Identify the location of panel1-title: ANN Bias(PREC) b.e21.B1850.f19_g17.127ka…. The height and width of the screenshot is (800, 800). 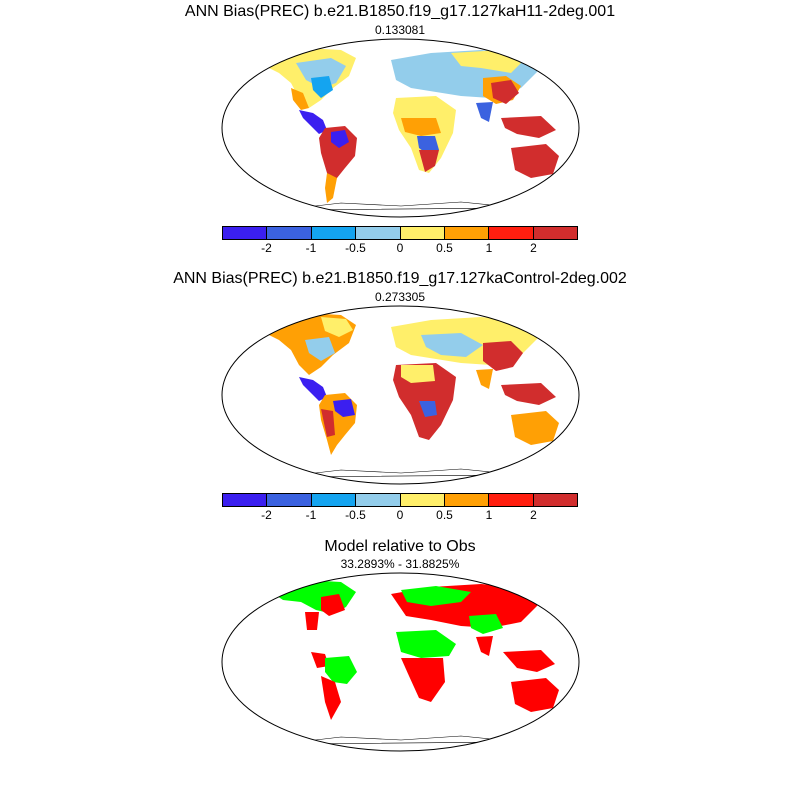
(400, 11).